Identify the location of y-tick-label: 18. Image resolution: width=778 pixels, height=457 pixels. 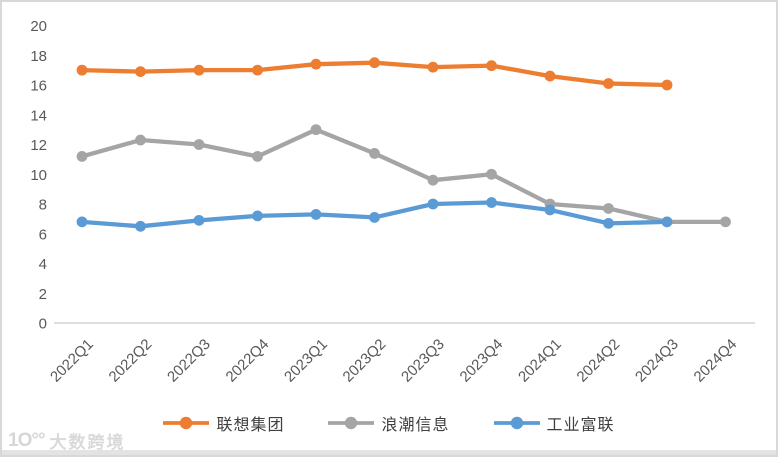
(38, 56).